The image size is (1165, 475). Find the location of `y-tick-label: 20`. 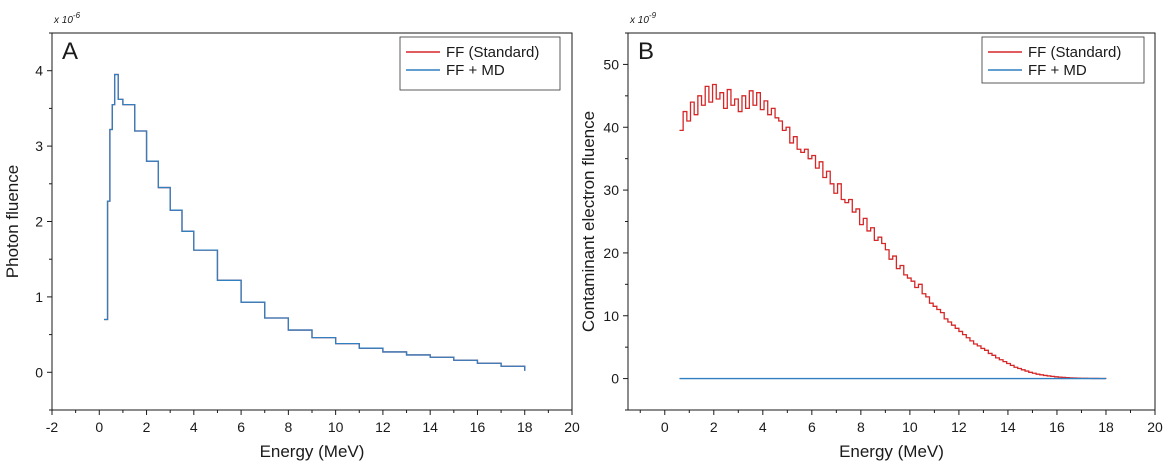

y-tick-label: 20 is located at coordinates (611, 253).